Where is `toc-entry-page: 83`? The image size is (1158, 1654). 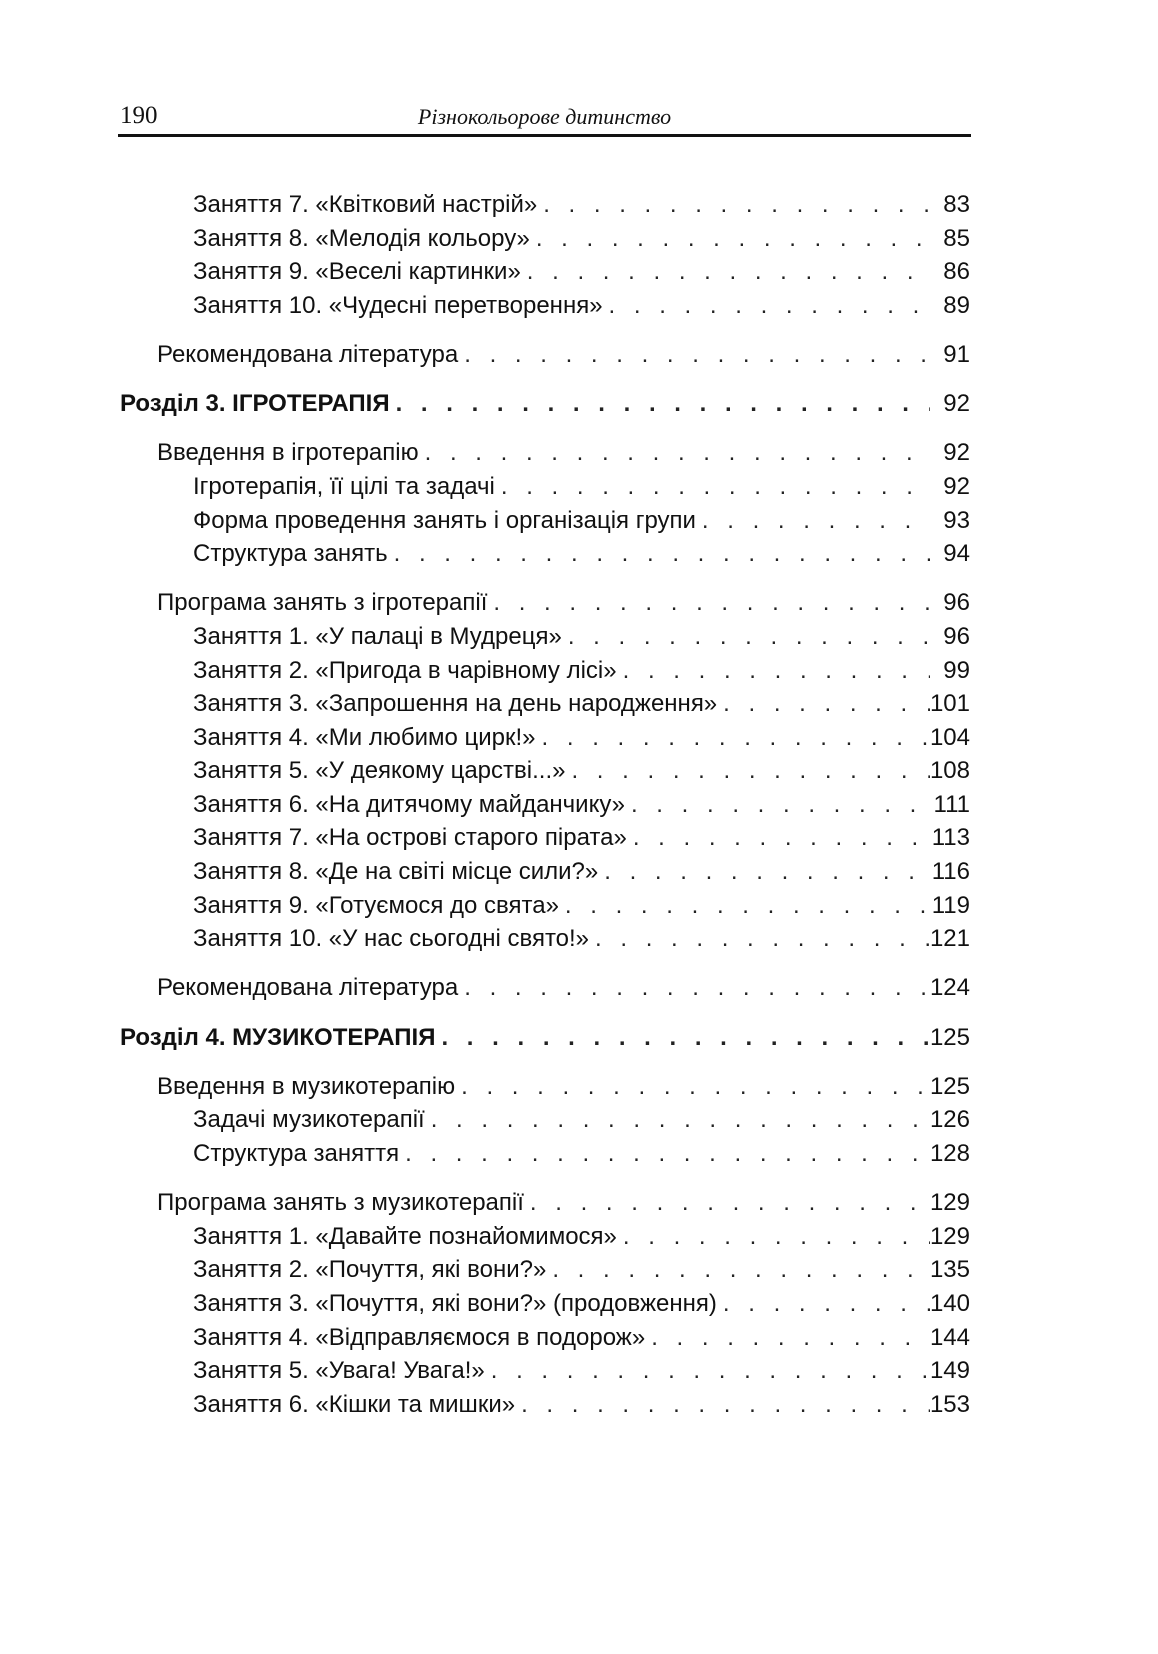 toc-entry-page: 83 is located at coordinates (956, 204).